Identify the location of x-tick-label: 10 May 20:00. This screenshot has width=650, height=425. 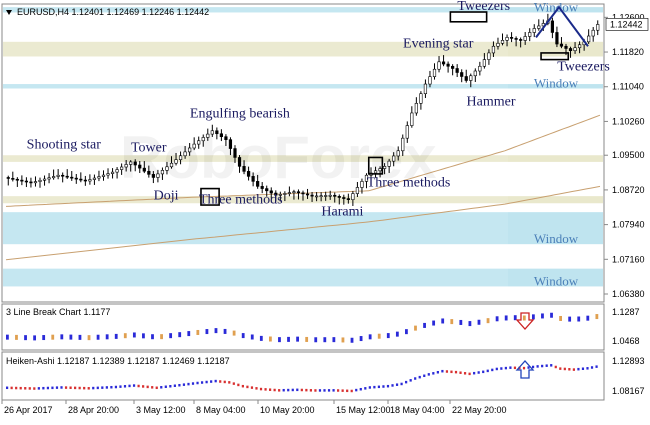
(287, 410).